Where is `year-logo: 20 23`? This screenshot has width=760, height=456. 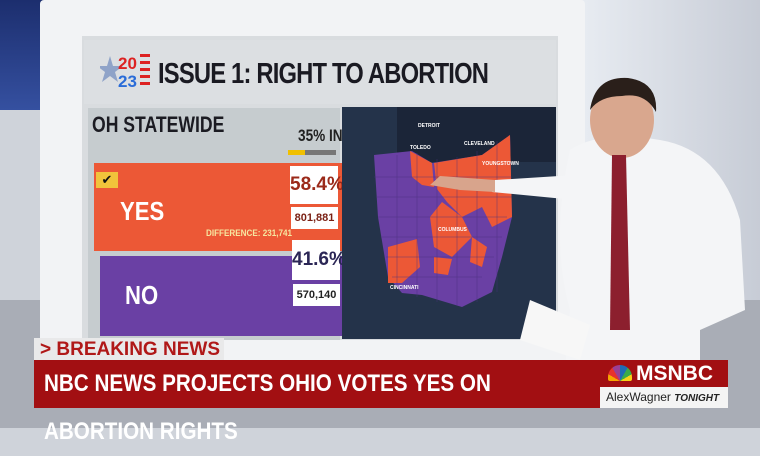 year-logo: 20 23 is located at coordinates (125, 72).